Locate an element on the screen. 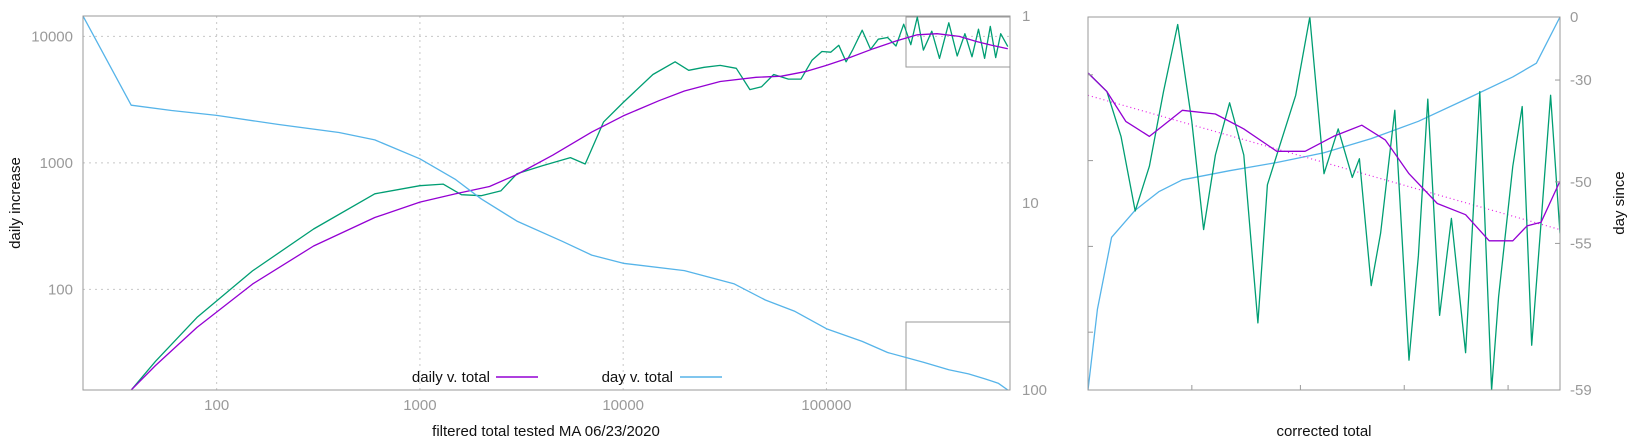 This screenshot has height=440, width=1640. y-tick-label: 100 is located at coordinates (60, 289).